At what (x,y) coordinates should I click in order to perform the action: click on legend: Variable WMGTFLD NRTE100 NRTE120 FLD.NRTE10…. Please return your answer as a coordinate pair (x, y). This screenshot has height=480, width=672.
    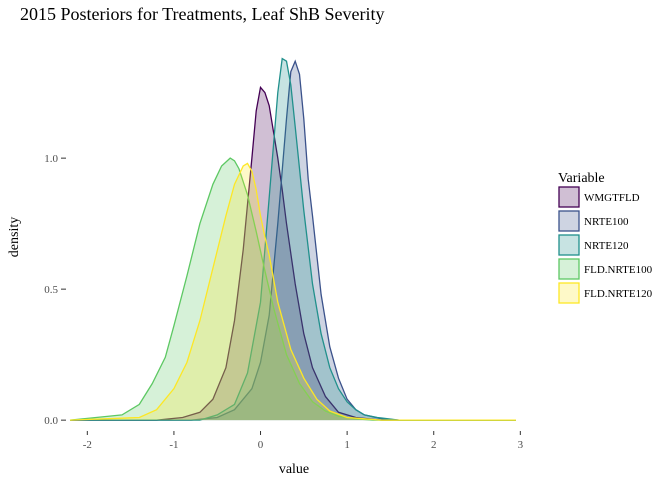
    Looking at the image, I should click on (605, 237).